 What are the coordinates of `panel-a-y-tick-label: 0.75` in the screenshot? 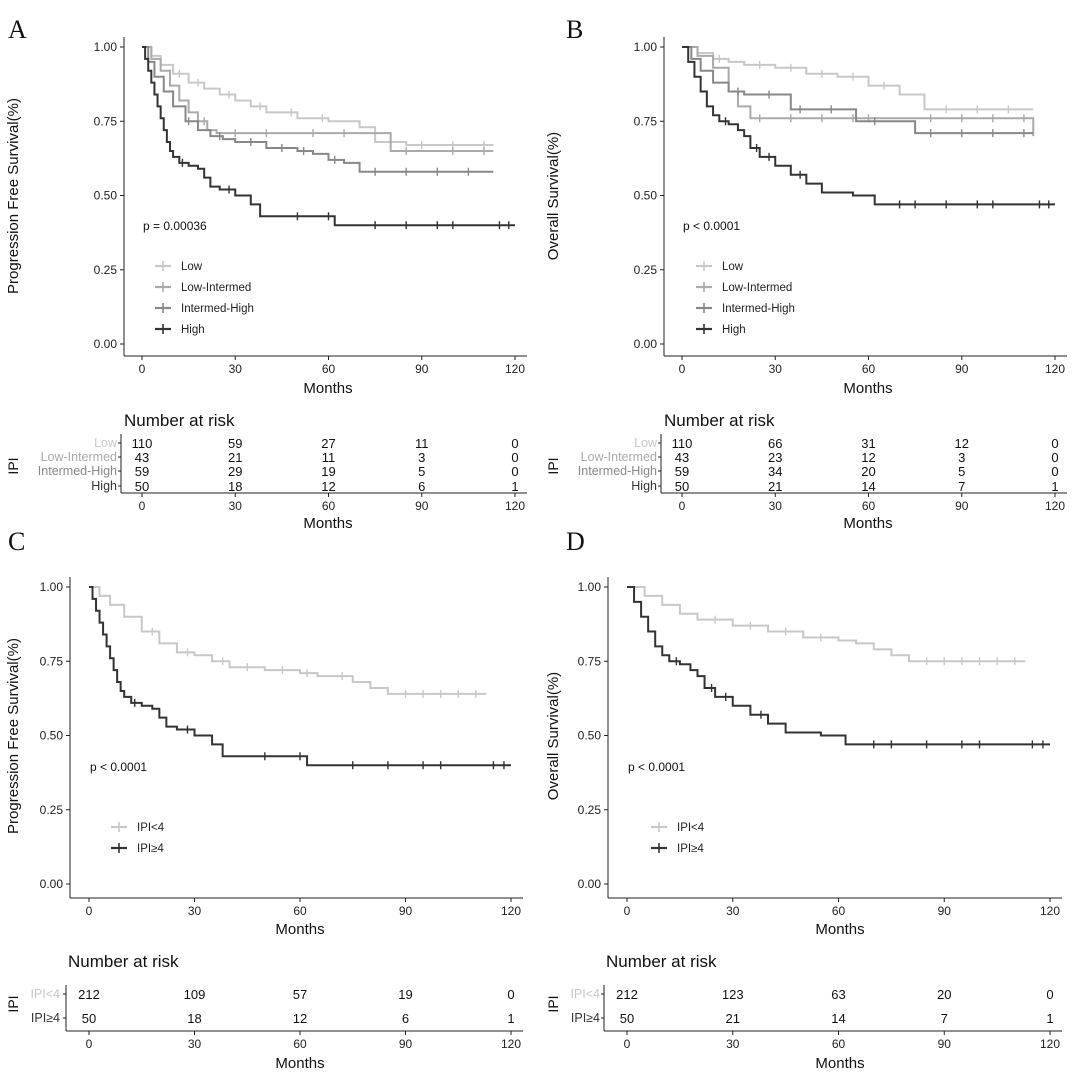 It's located at (106, 121).